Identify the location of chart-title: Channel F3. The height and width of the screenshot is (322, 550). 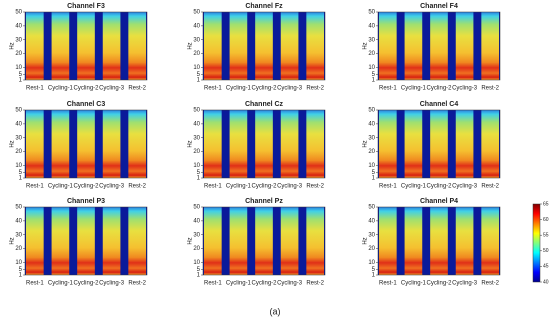
(86, 6).